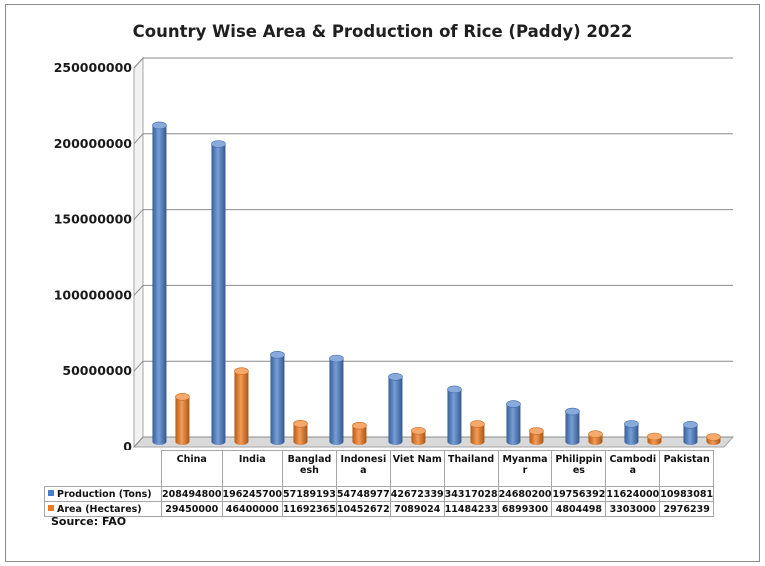 Image resolution: width=765 pixels, height=566 pixels. I want to click on x-tick-label-6: Myanma r, so click(525, 468).